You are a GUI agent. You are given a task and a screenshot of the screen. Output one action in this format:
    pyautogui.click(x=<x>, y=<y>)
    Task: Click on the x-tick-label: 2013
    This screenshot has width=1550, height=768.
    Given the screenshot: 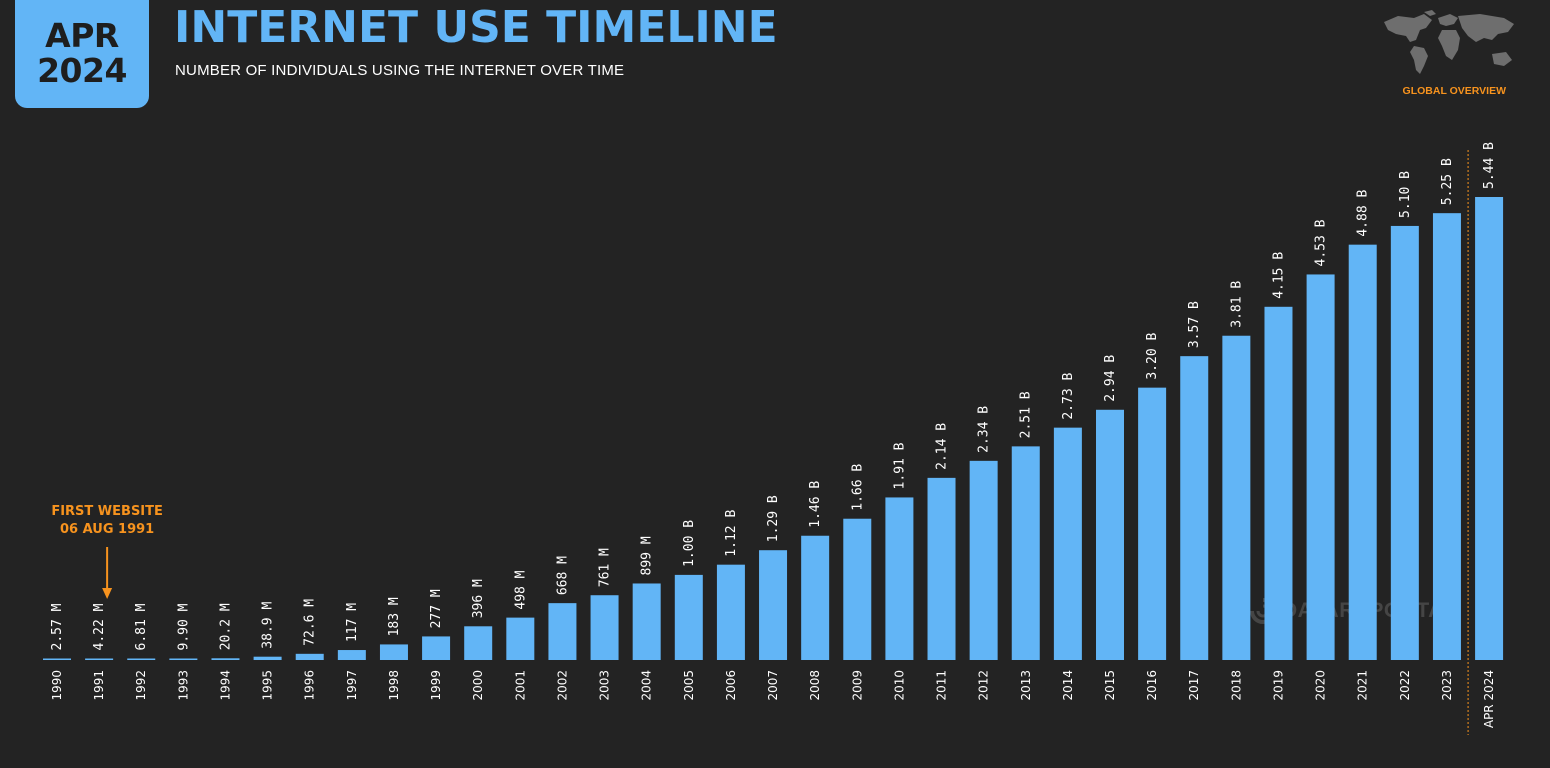 What is the action you would take?
    pyautogui.click(x=1026, y=685)
    